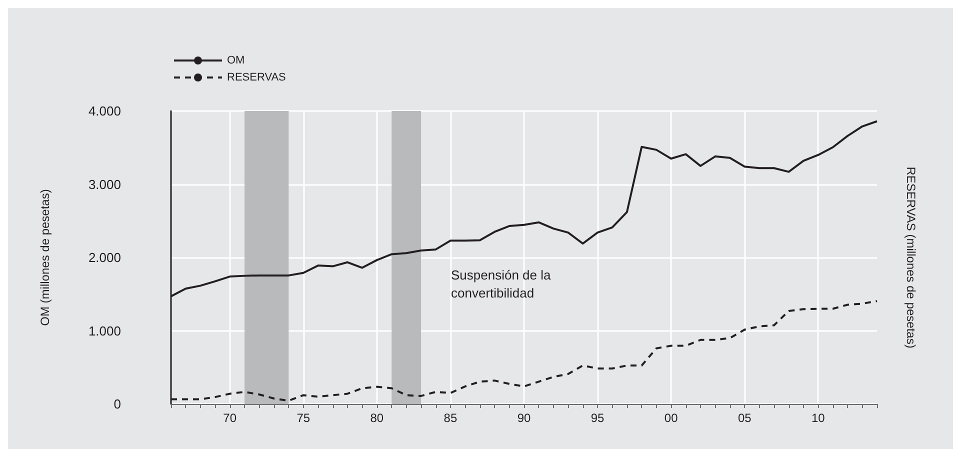  Describe the element at coordinates (117, 404) in the screenshot. I see `y-tick-label: 0` at that location.